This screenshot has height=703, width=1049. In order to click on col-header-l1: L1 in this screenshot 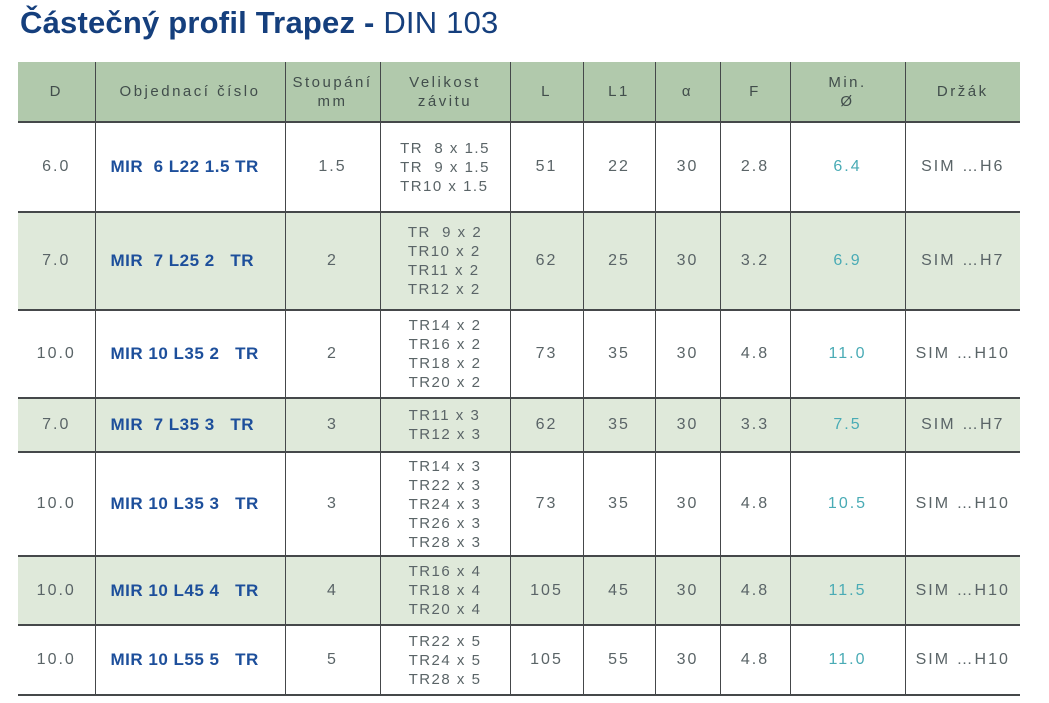, I will do `click(618, 92)`.